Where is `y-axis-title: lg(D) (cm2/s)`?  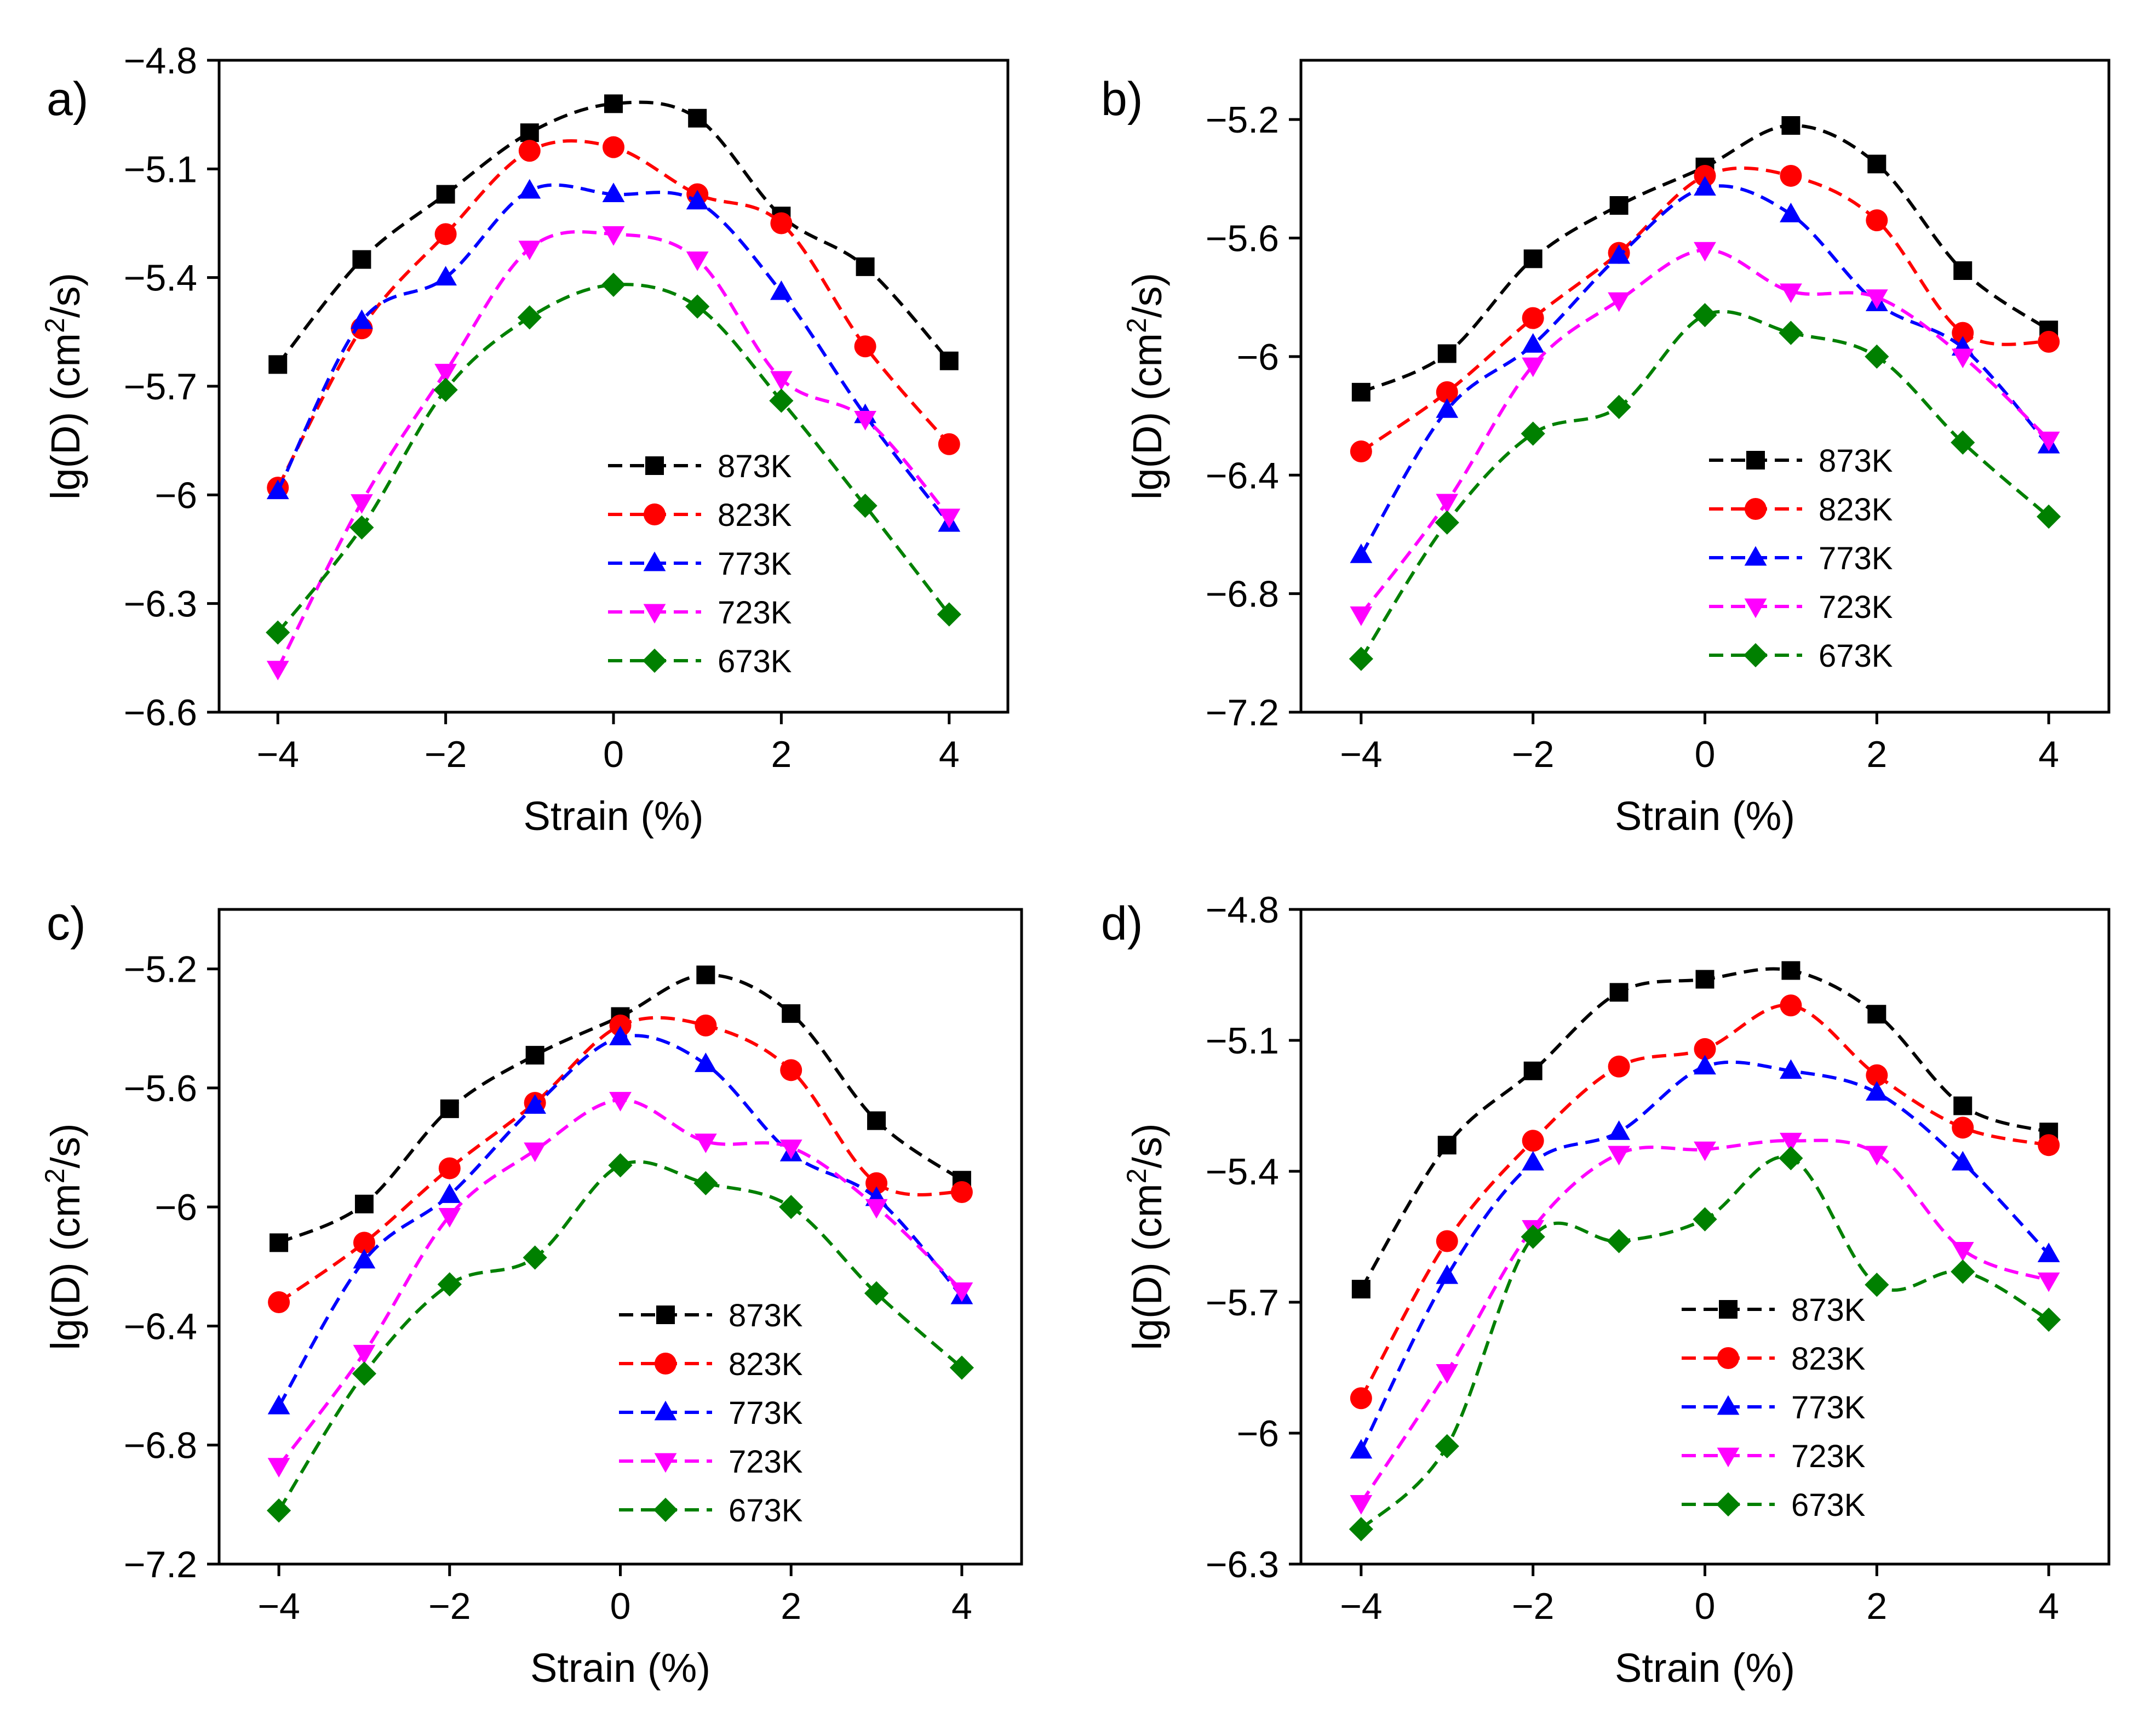
y-axis-title: lg(D) (cm2/s) is located at coordinates (63, 1236).